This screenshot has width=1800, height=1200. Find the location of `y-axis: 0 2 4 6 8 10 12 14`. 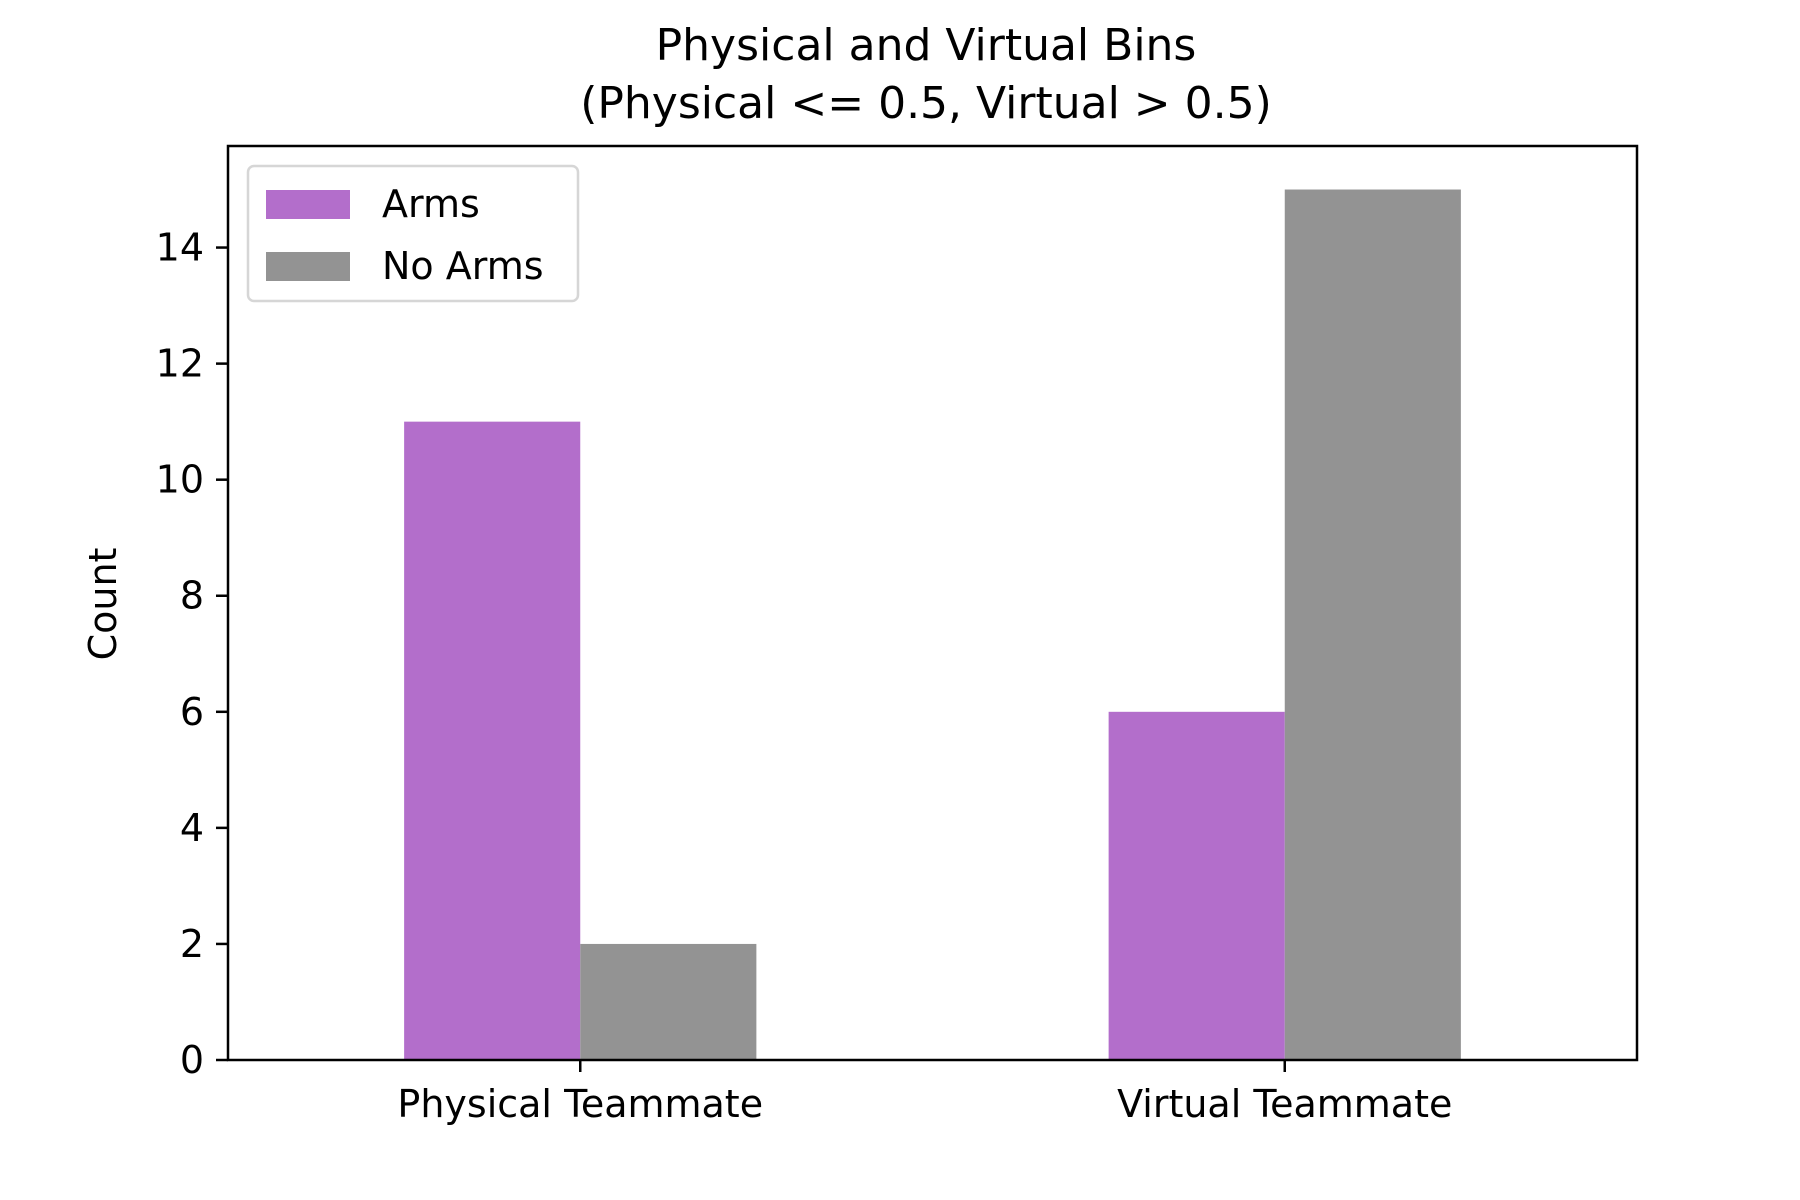

y-axis: 0 2 4 6 8 10 12 14 is located at coordinates (192, 654).